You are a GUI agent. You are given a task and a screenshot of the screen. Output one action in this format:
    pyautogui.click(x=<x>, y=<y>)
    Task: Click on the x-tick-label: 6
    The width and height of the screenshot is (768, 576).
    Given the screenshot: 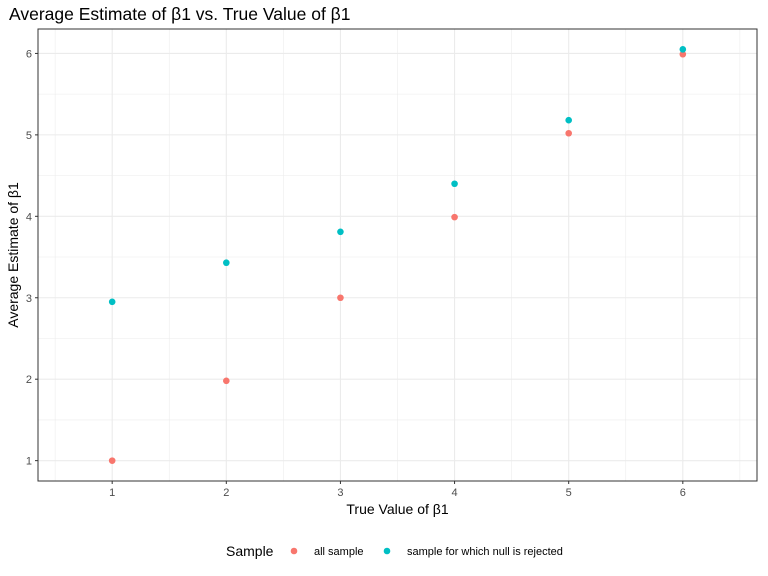 What is the action you would take?
    pyautogui.click(x=683, y=493)
    